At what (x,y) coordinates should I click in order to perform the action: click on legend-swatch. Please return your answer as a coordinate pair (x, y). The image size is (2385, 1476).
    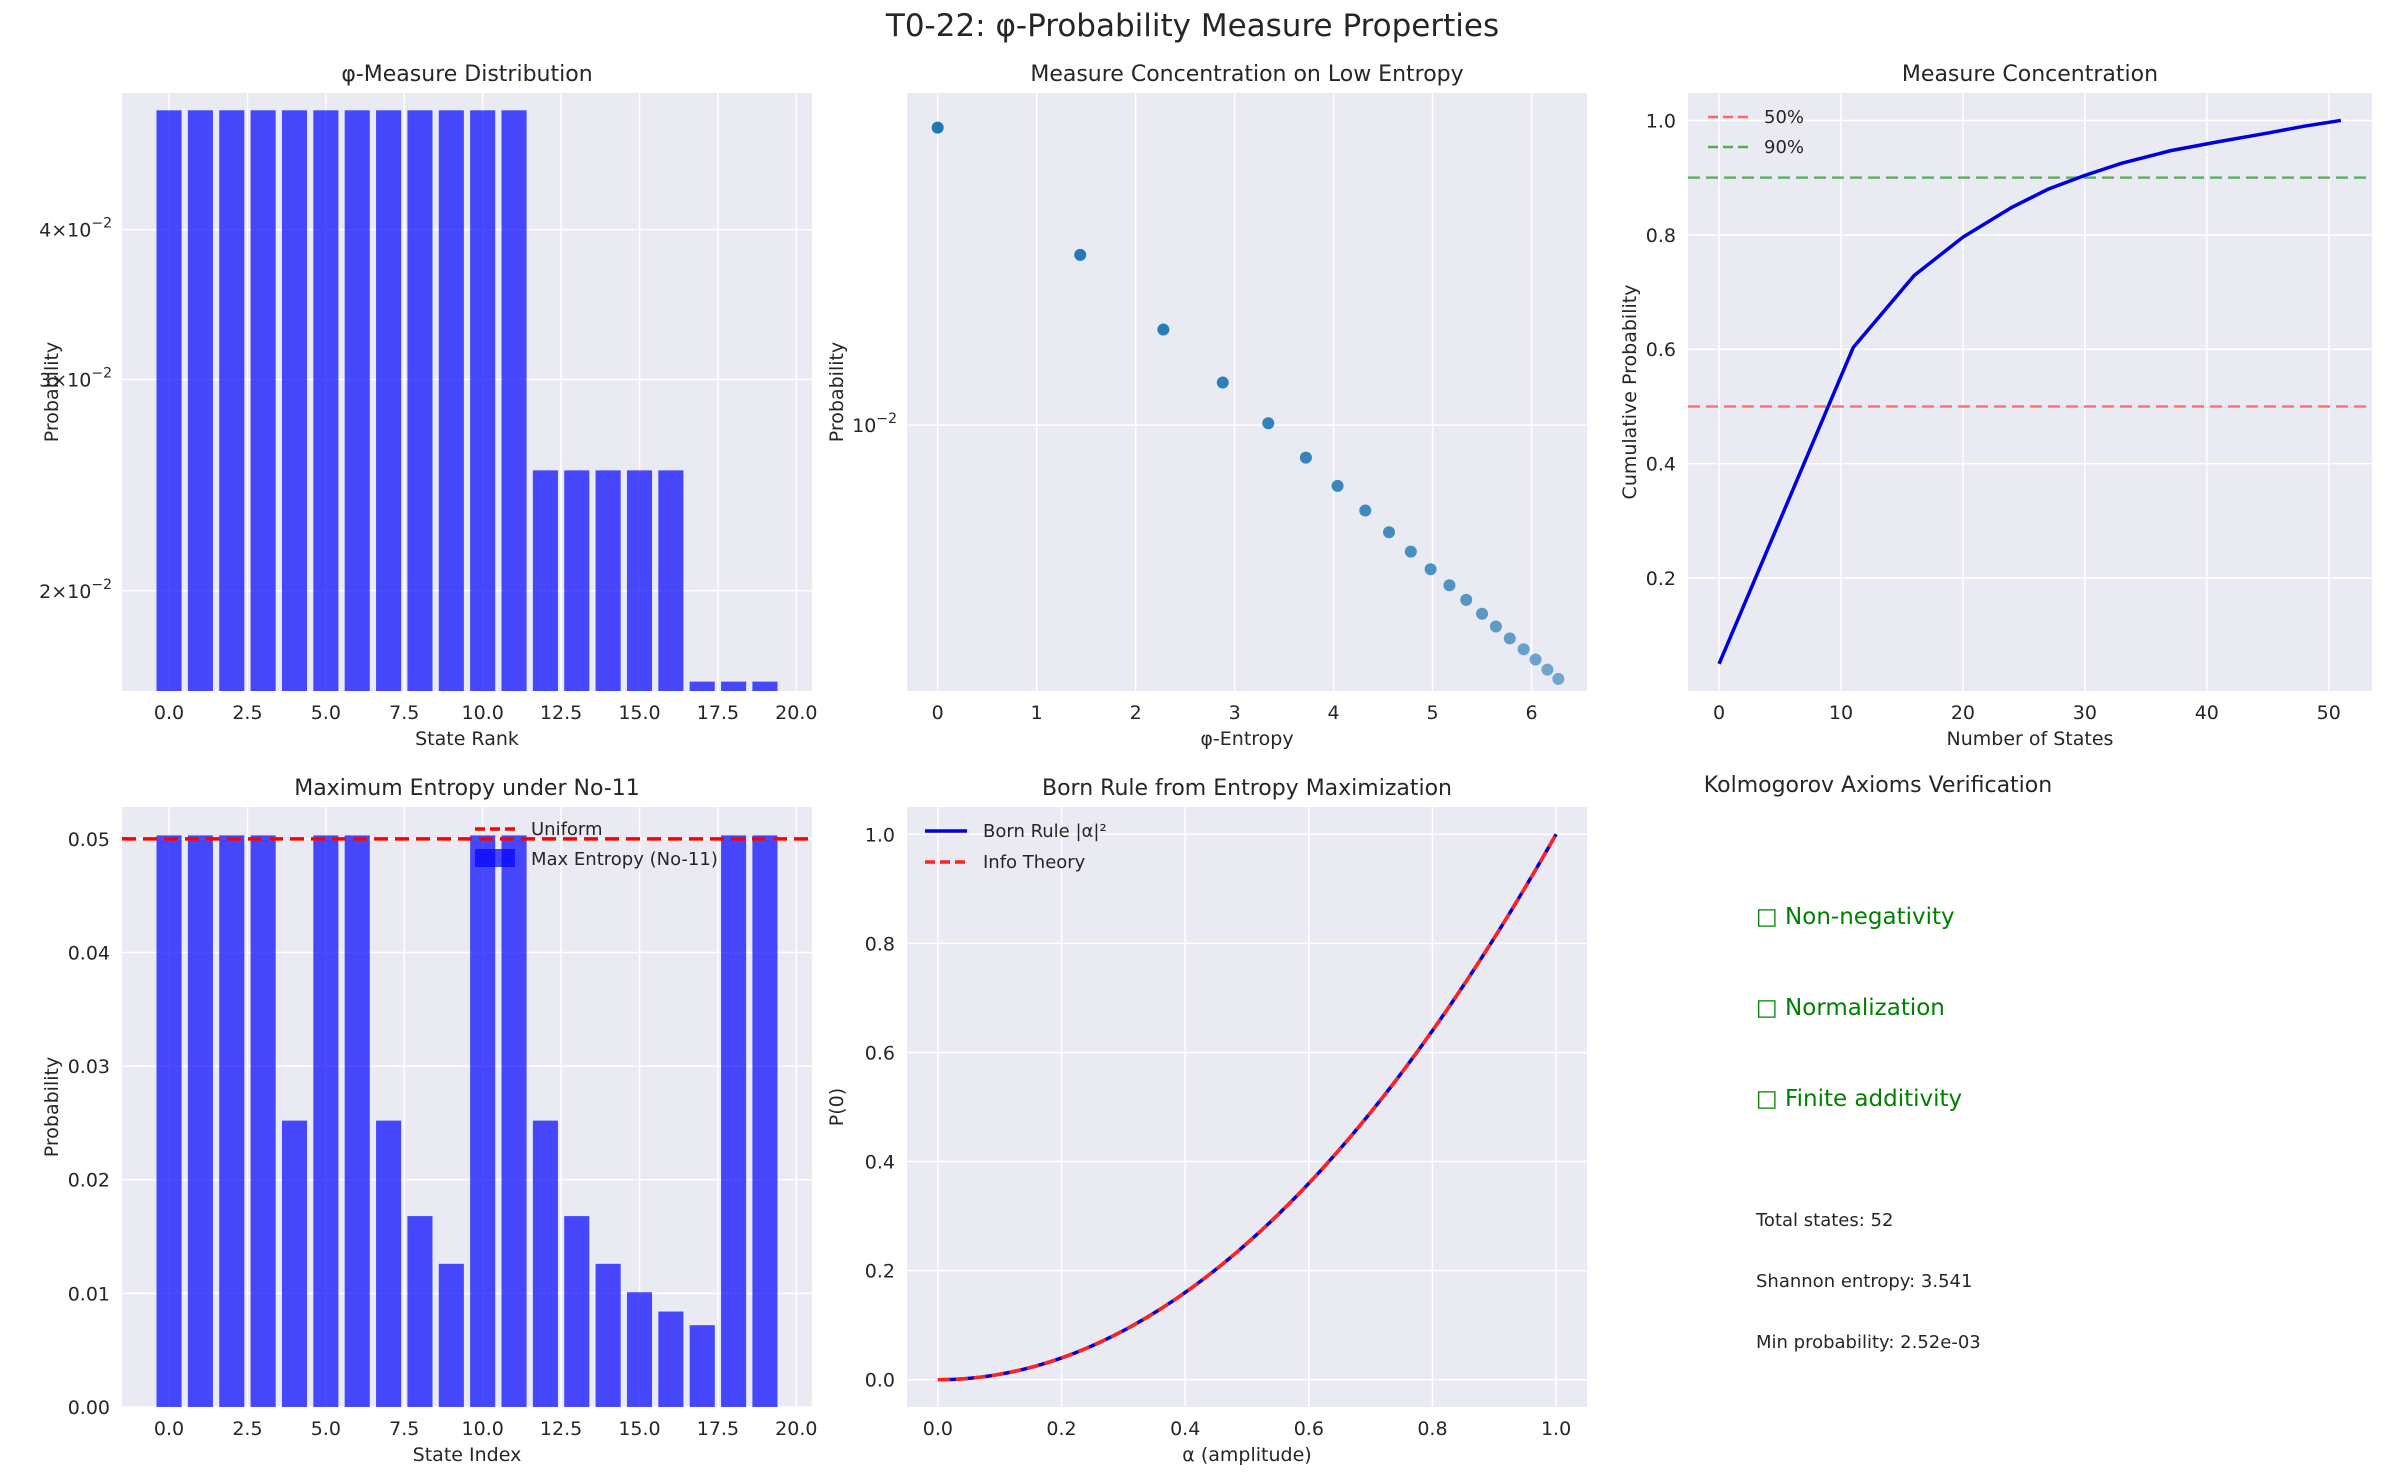
    Looking at the image, I should click on (495, 858).